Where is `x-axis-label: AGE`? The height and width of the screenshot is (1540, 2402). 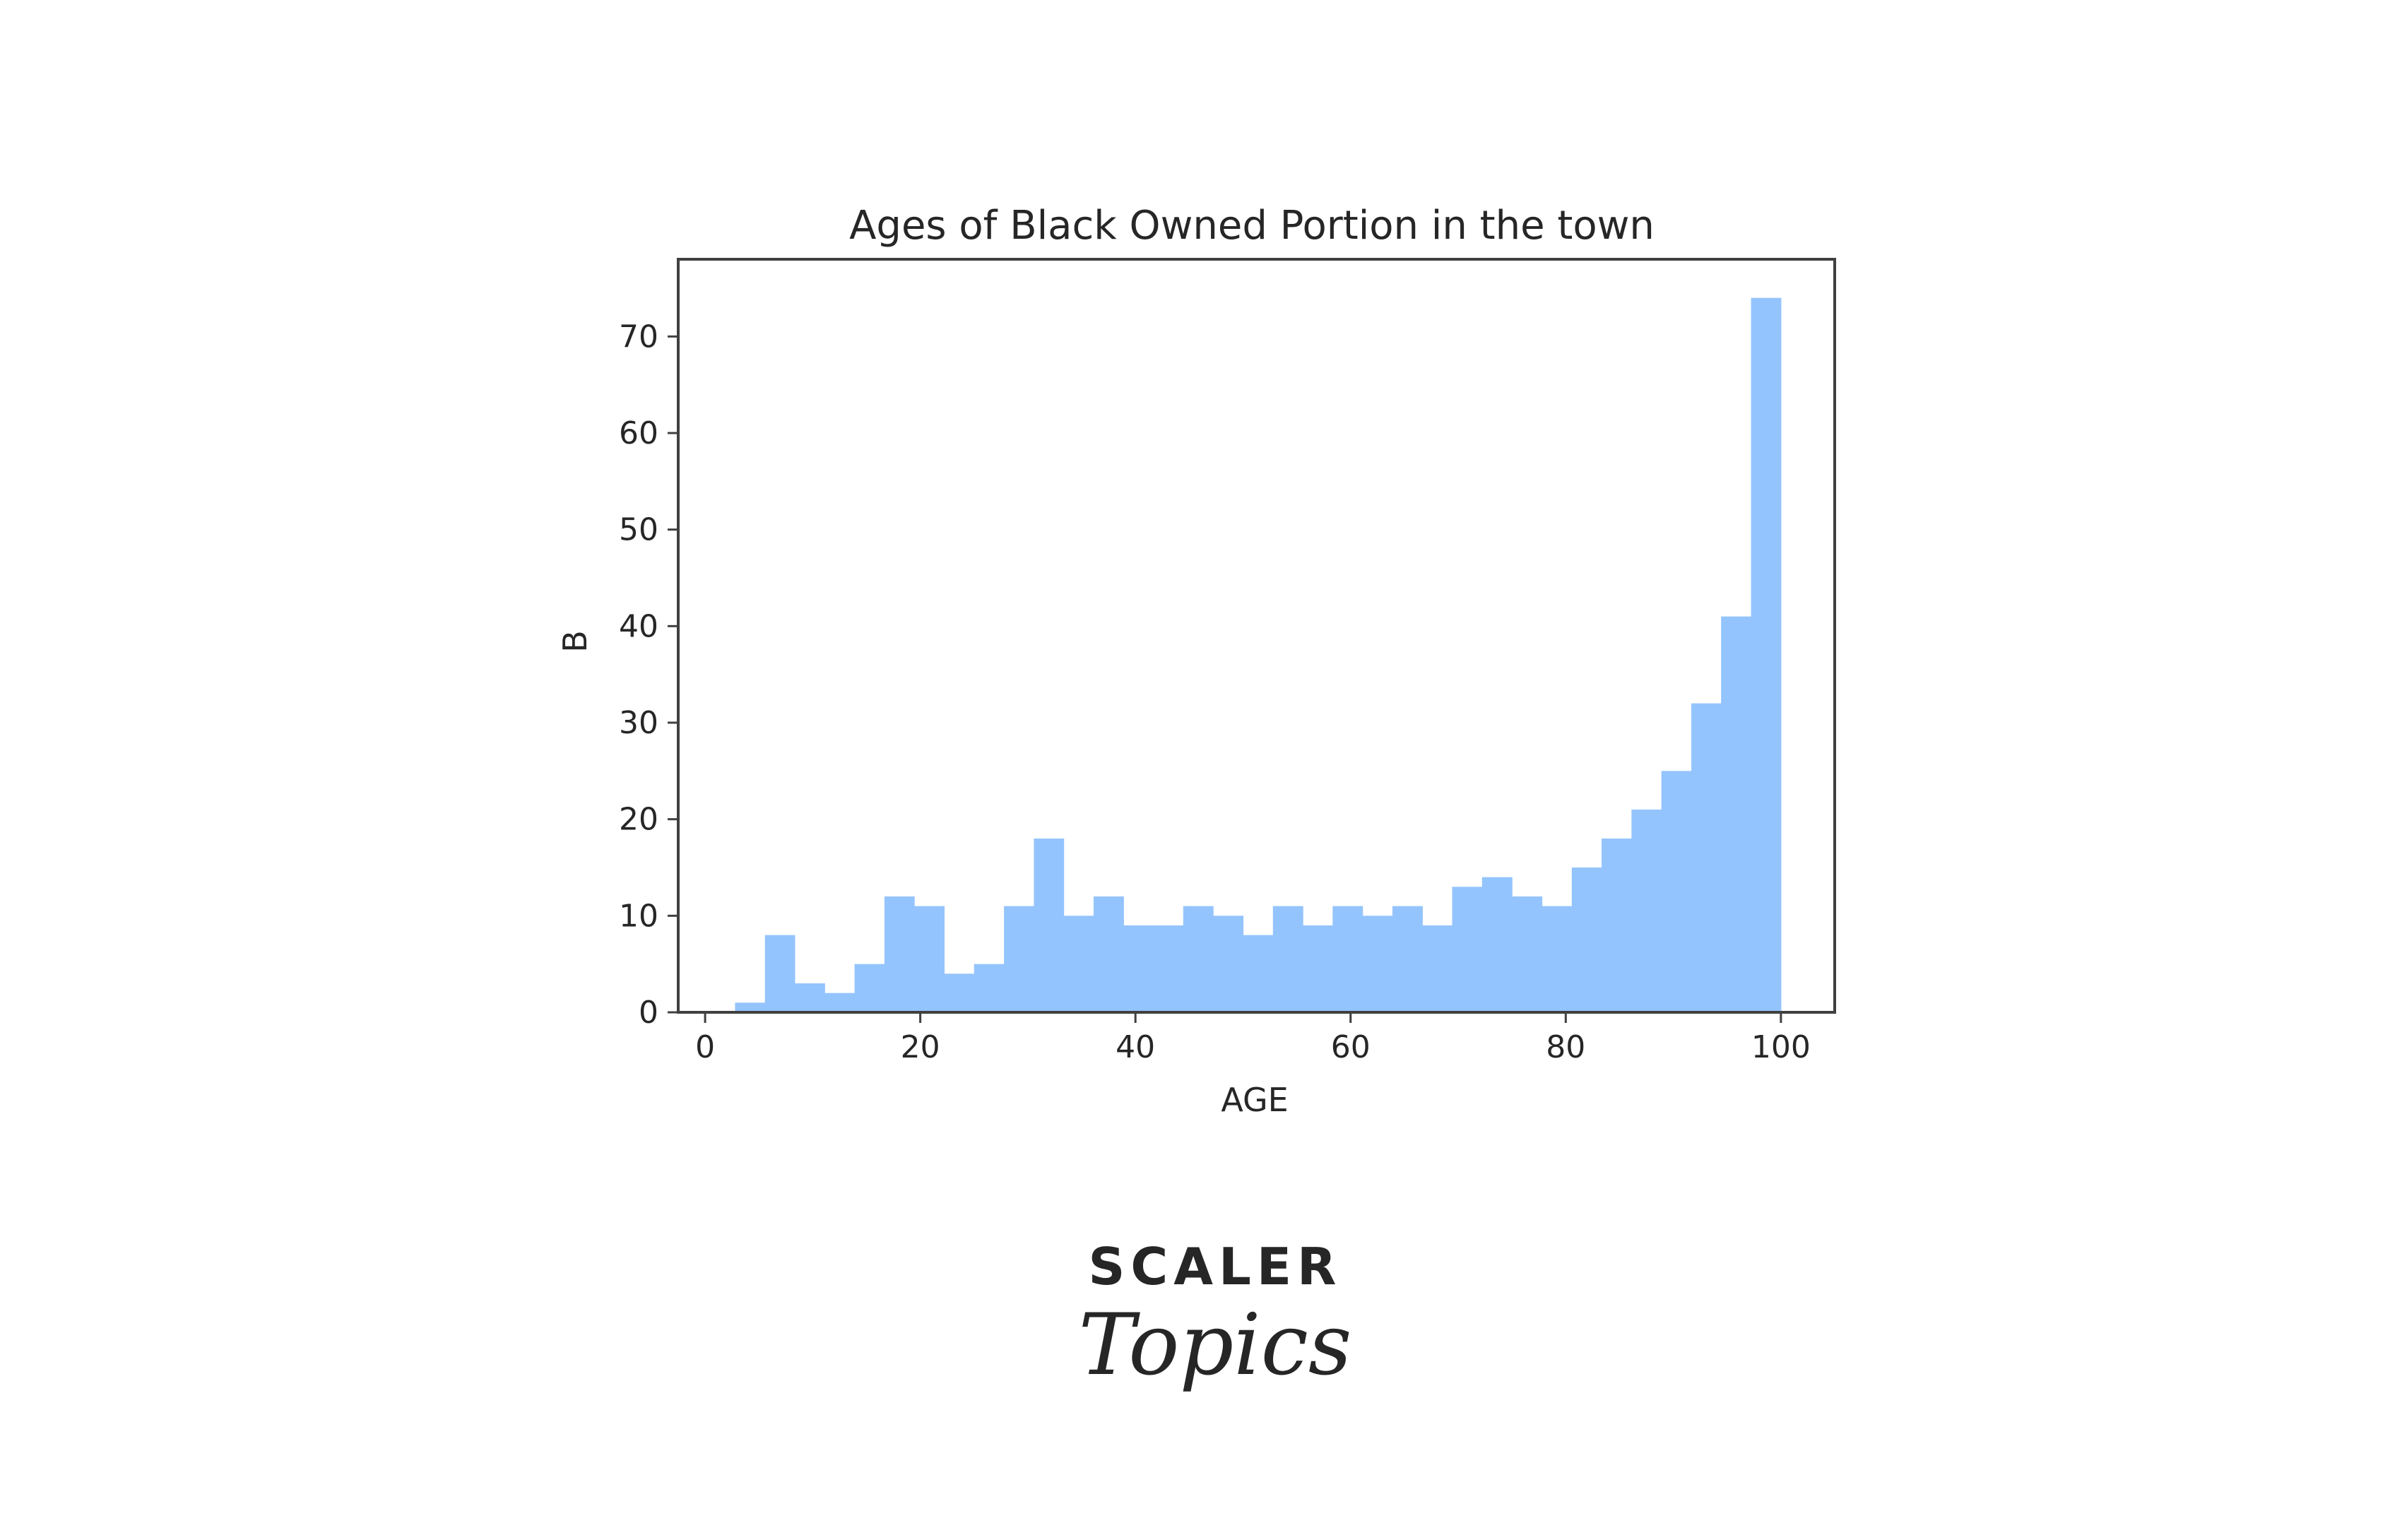
x-axis-label: AGE is located at coordinates (1254, 1100).